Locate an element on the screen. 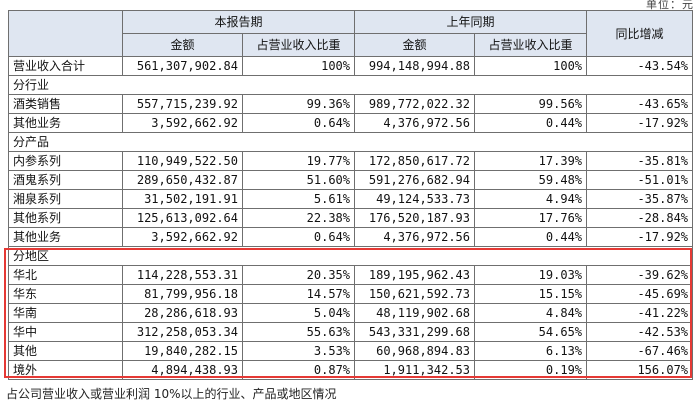 The image size is (700, 403). cur-share: 100% is located at coordinates (298, 66).